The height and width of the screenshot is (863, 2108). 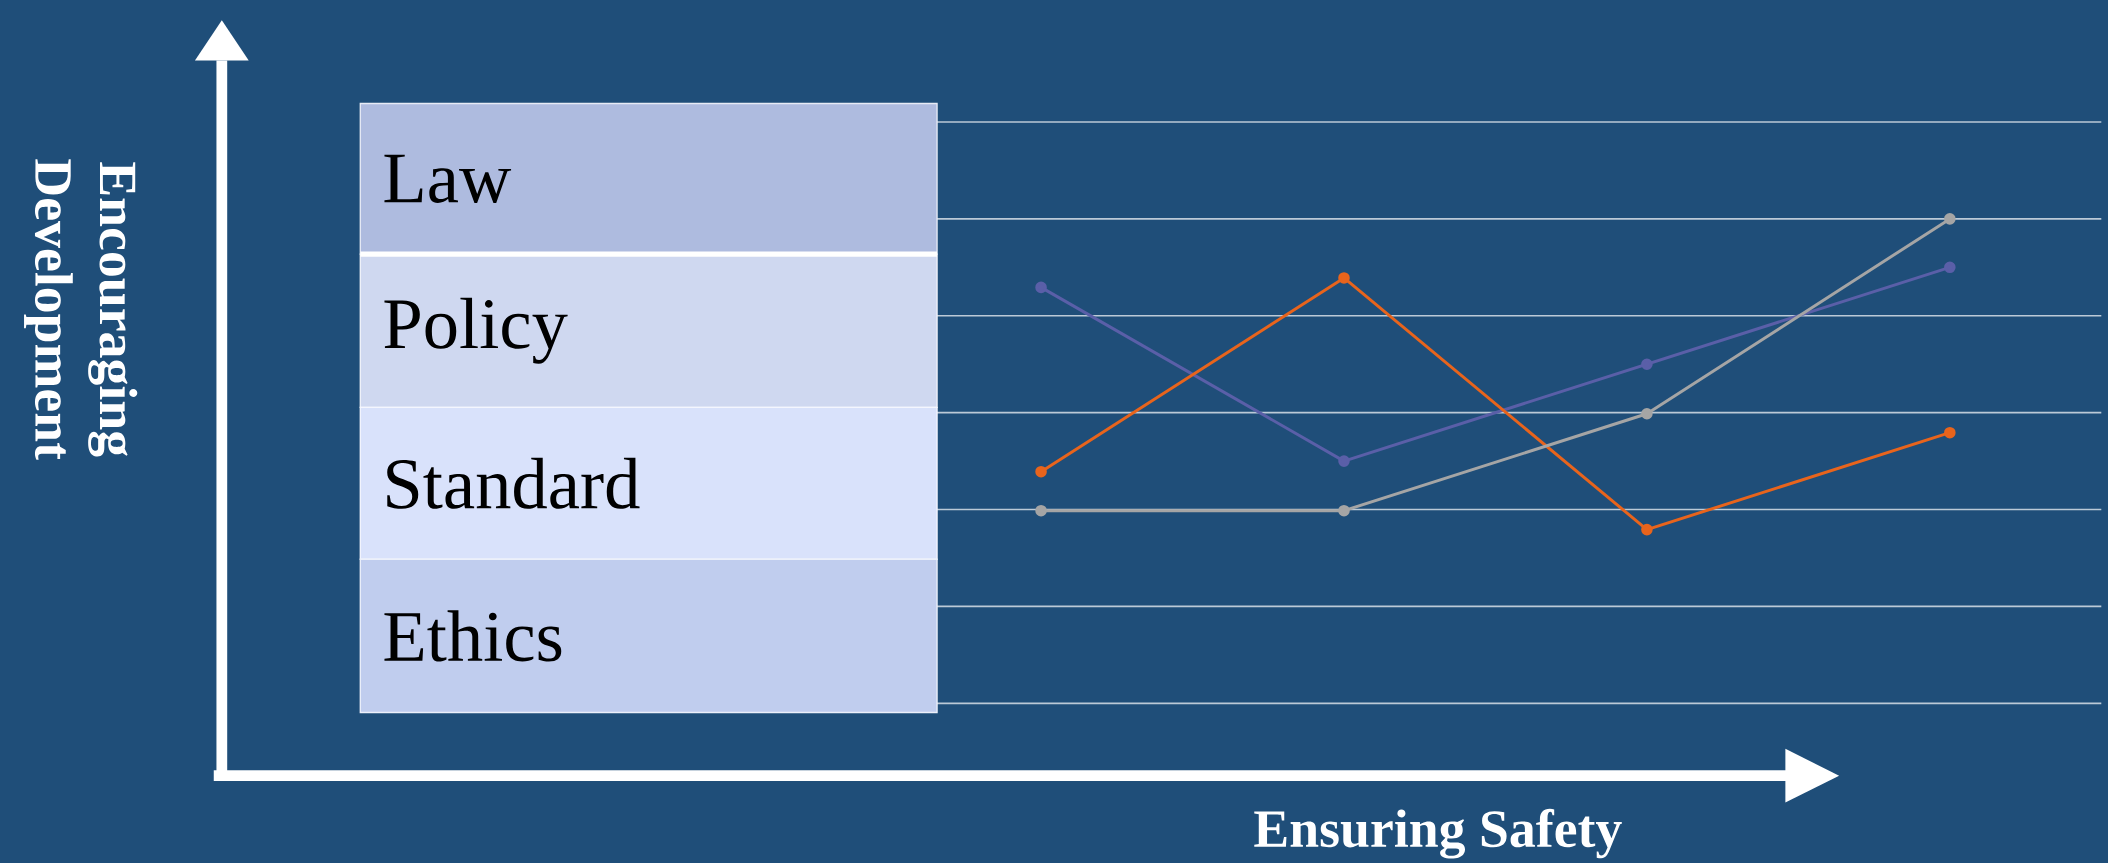 I want to click on text: Ethics, so click(x=473, y=636).